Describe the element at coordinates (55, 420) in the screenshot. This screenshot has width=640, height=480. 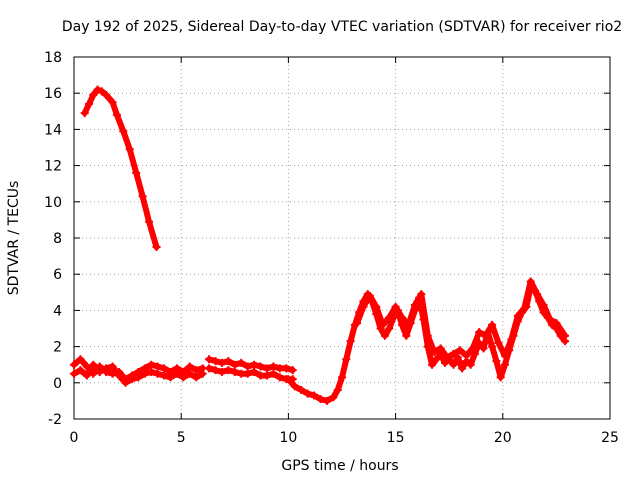
I see `y-tick-label: -2` at that location.